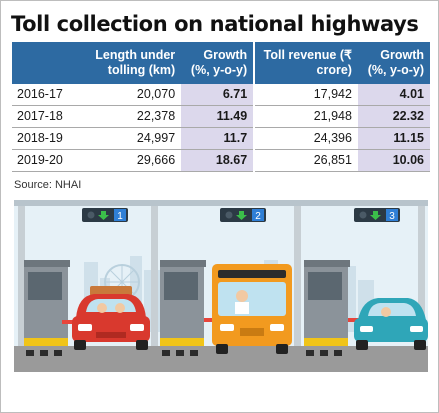 The width and height of the screenshot is (439, 413). I want to click on lane-number-1: 1, so click(120, 216).